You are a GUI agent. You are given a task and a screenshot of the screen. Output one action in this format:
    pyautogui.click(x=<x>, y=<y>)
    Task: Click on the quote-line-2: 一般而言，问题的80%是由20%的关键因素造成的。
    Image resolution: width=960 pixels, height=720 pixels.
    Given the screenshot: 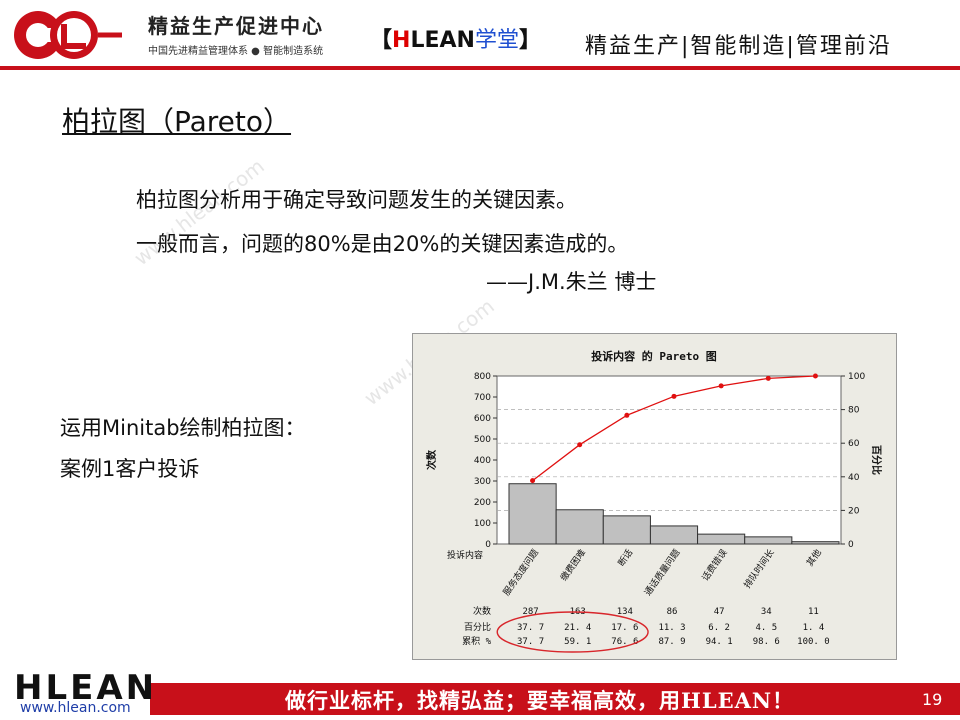 What is the action you would take?
    pyautogui.click(x=382, y=244)
    